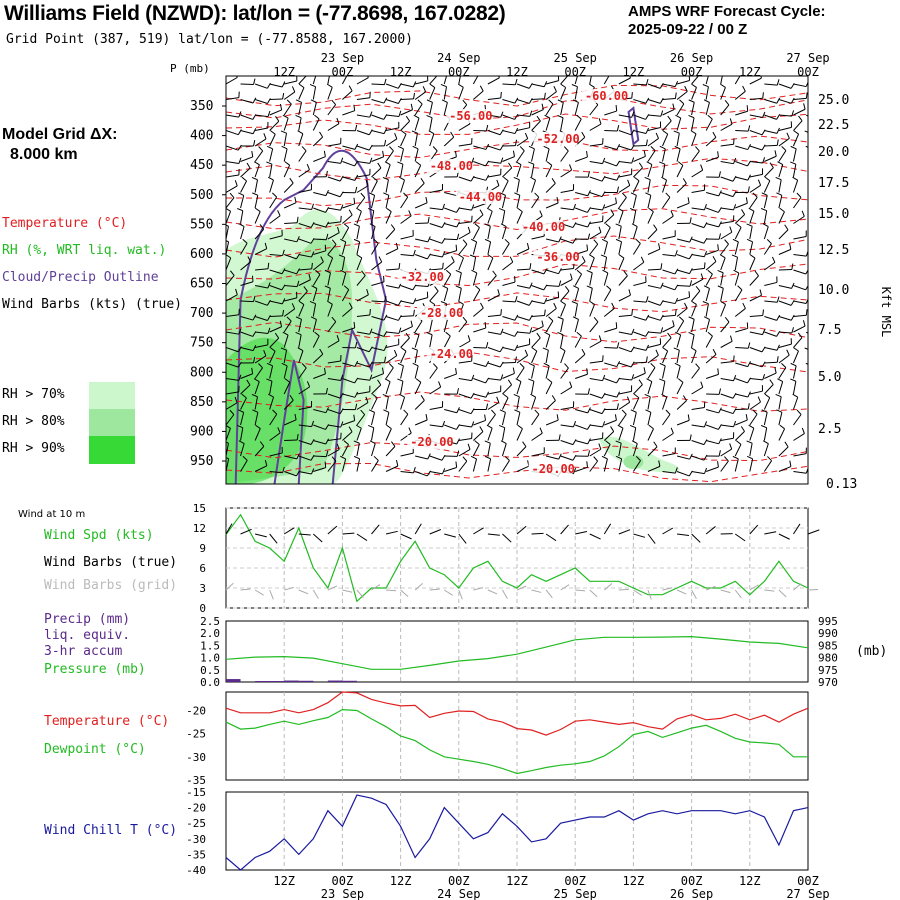 The height and width of the screenshot is (900, 900). Describe the element at coordinates (431, 442) in the screenshot. I see `isotherm-label: -20.00` at that location.